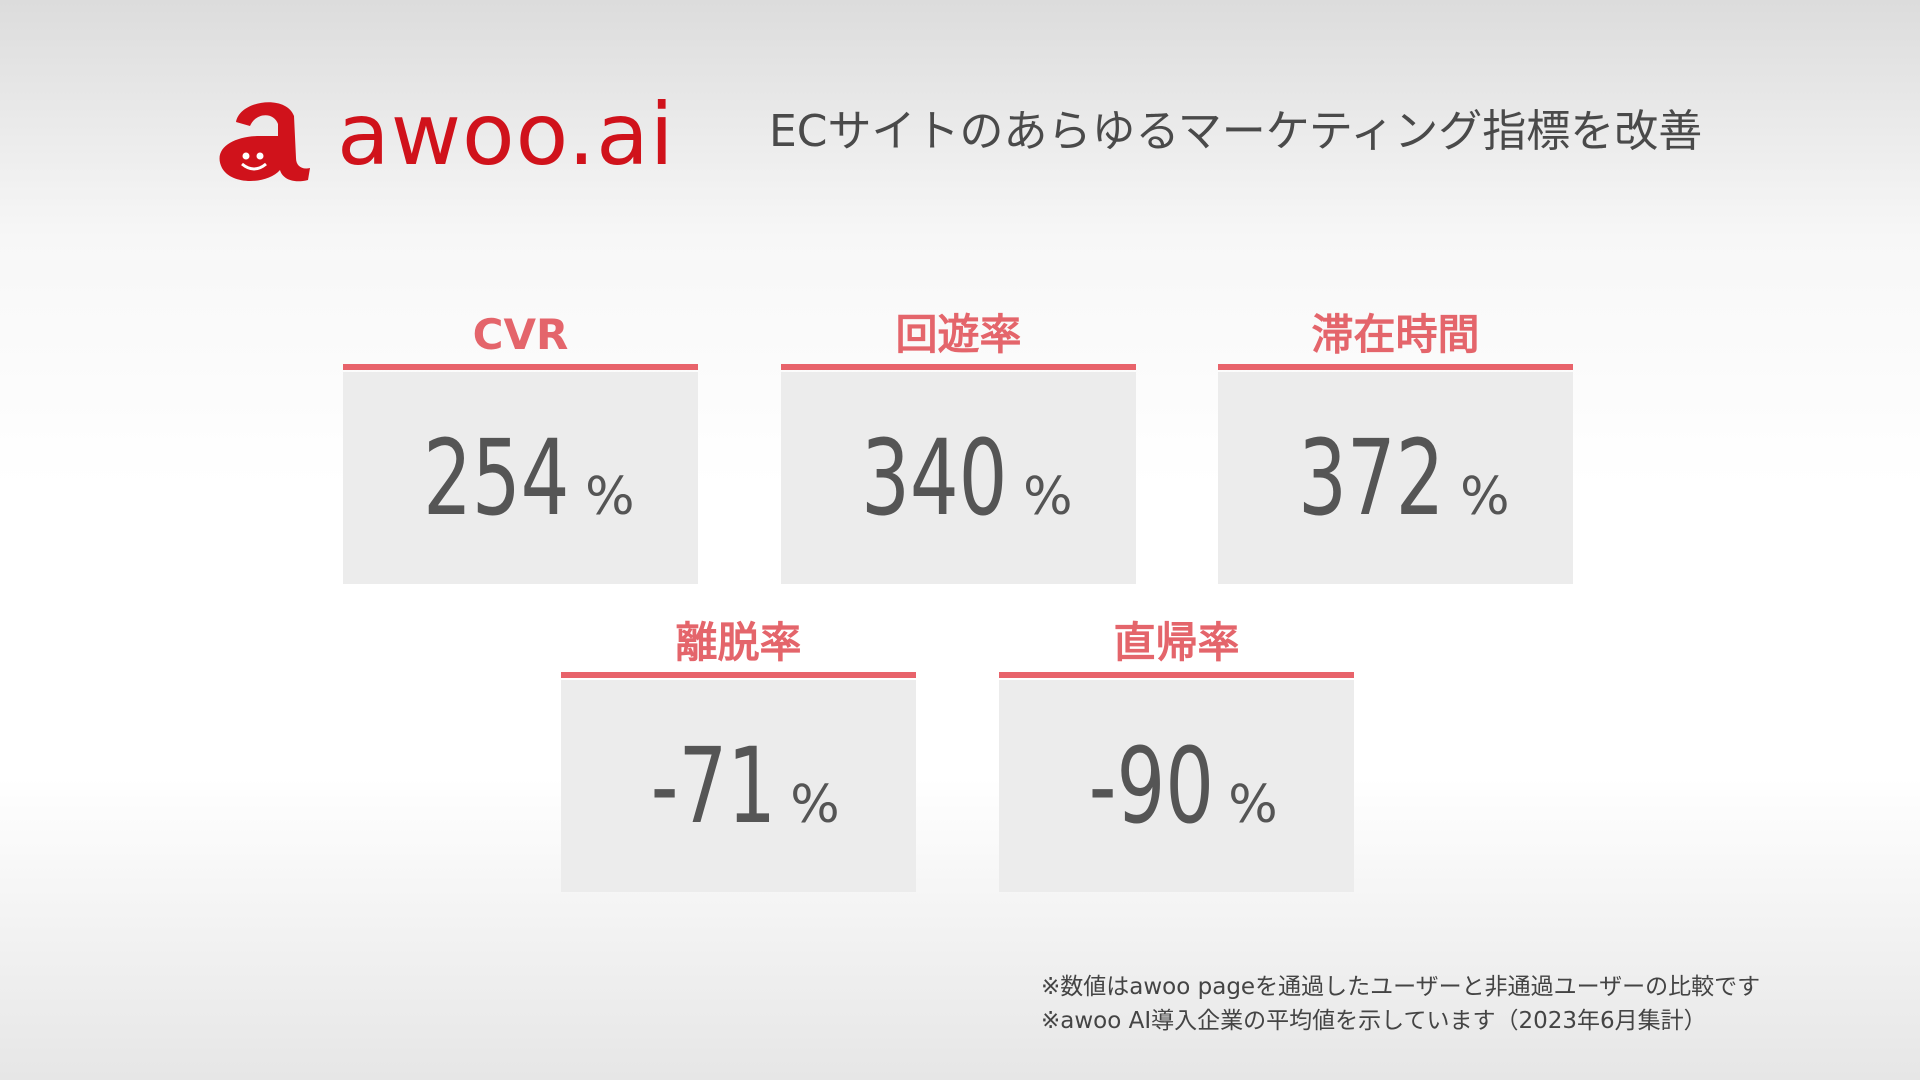 The image size is (1920, 1080). Describe the element at coordinates (506, 135) in the screenshot. I see `logo-text: awoo.ai` at that location.